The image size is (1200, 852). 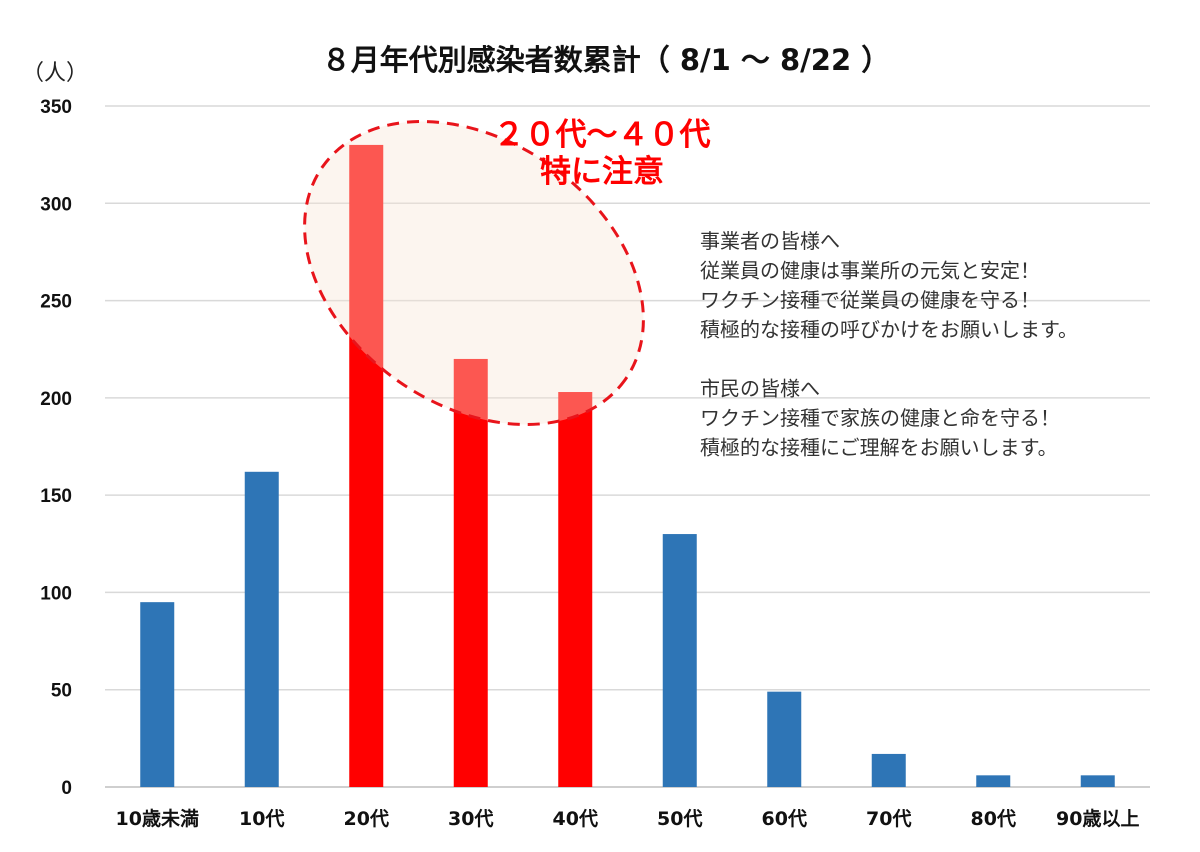 What do you see at coordinates (880, 418) in the screenshot?
I see `note-line: ワクチン接種で家族の健康と命を守る！` at bounding box center [880, 418].